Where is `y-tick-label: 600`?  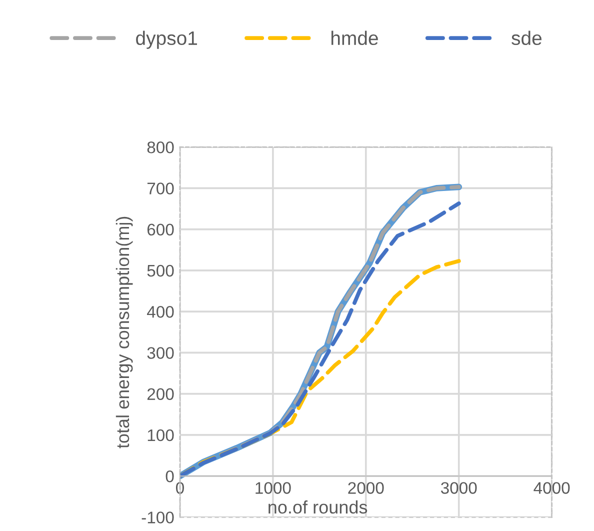
y-tick-label: 600 is located at coordinates (160, 230).